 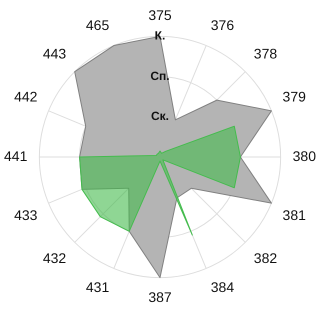 I want to click on spoke-label: 382, so click(x=266, y=258).